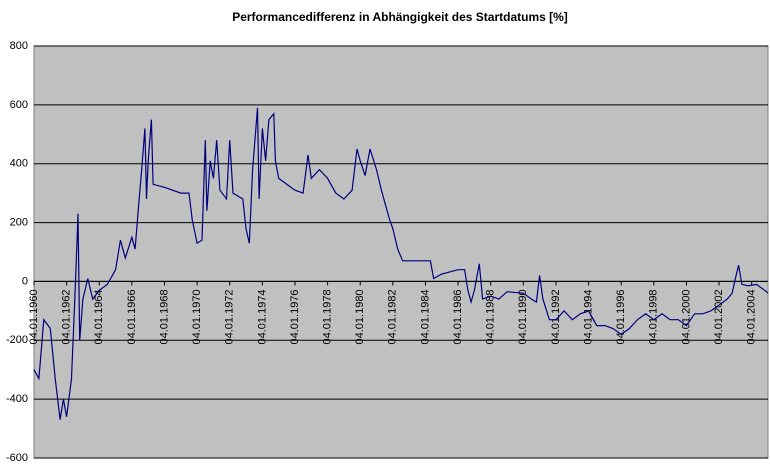  I want to click on x-tick-label: 04.01.1986, so click(458, 316).